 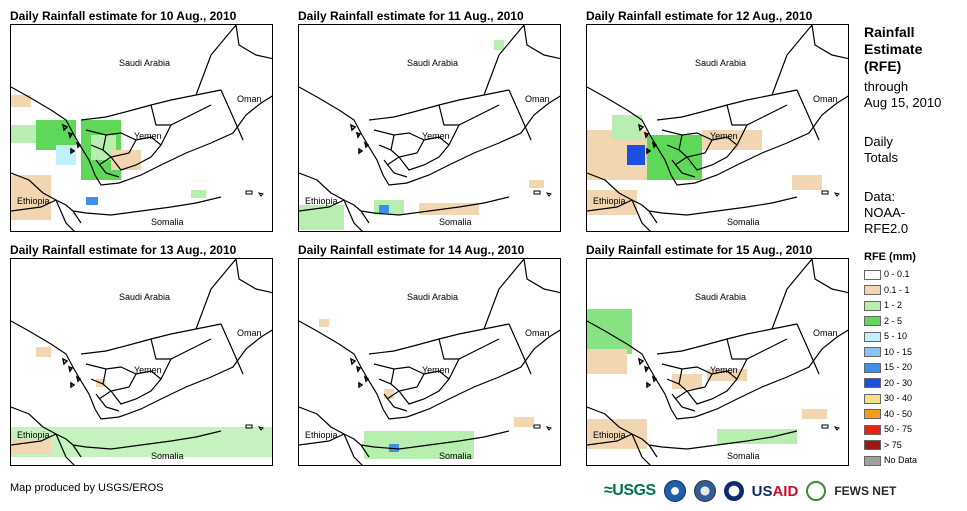 What do you see at coordinates (881, 157) in the screenshot?
I see `side-totals: Totals` at bounding box center [881, 157].